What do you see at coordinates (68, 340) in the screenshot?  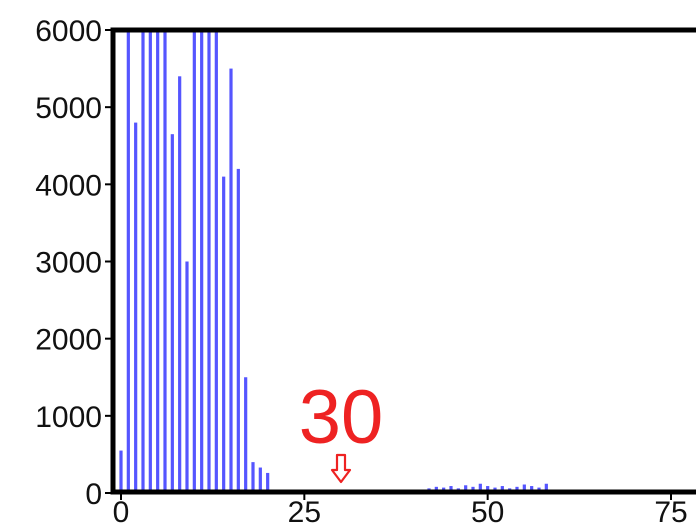 I see `y-tick-label: 2000` at bounding box center [68, 340].